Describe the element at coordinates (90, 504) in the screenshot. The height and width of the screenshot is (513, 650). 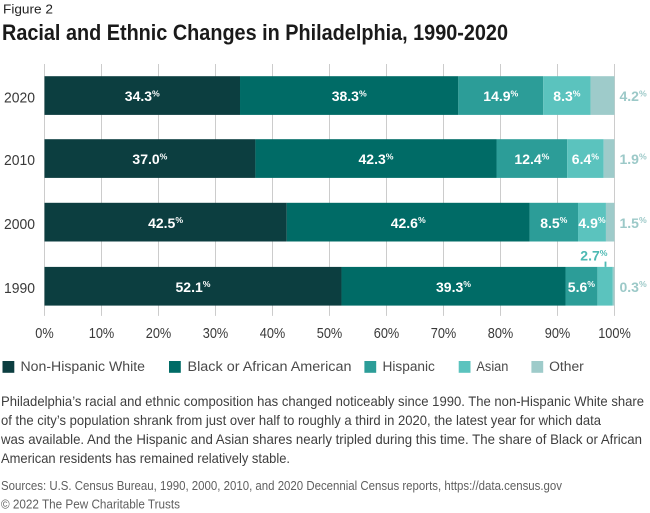
I see `svg-text:© 2022 The Pew Charitable Trus: © 2022 The Pew Charitable Trusts` at that location.